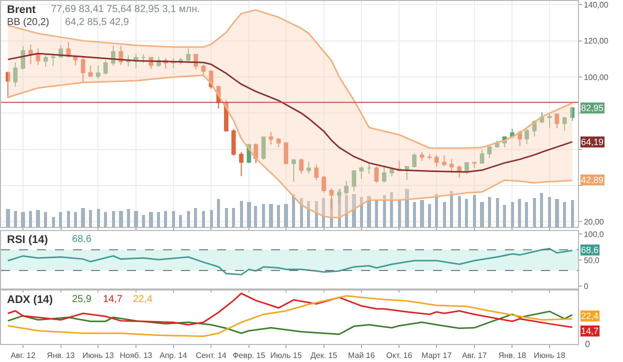 The image size is (623, 362). What do you see at coordinates (592, 142) in the screenshot?
I see `annotation: 64,19` at bounding box center [592, 142].